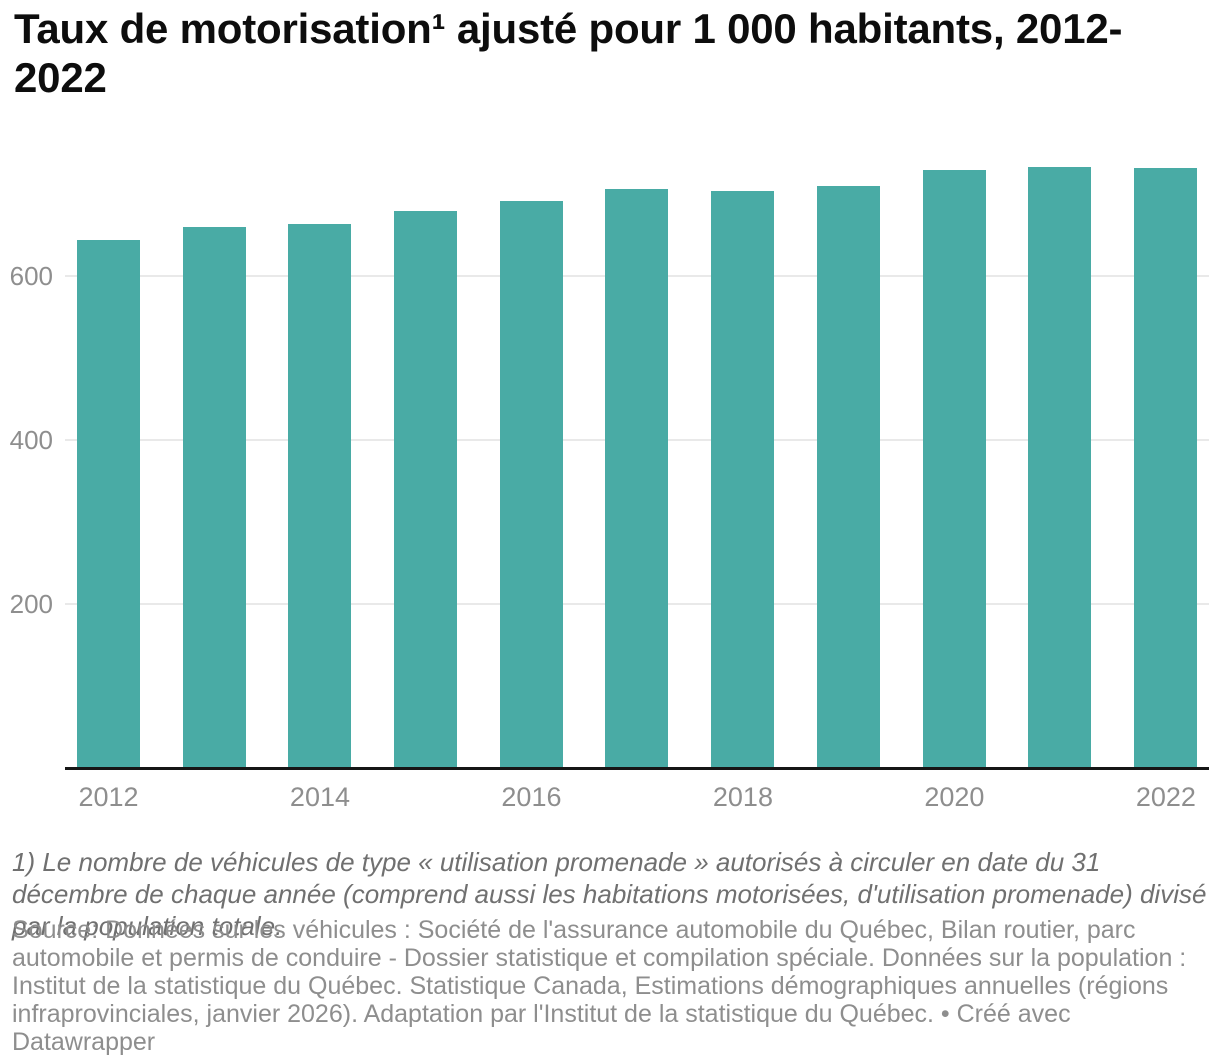 This screenshot has height=1056, width=1220. Describe the element at coordinates (426, 489) in the screenshot. I see `bar-2015` at that location.